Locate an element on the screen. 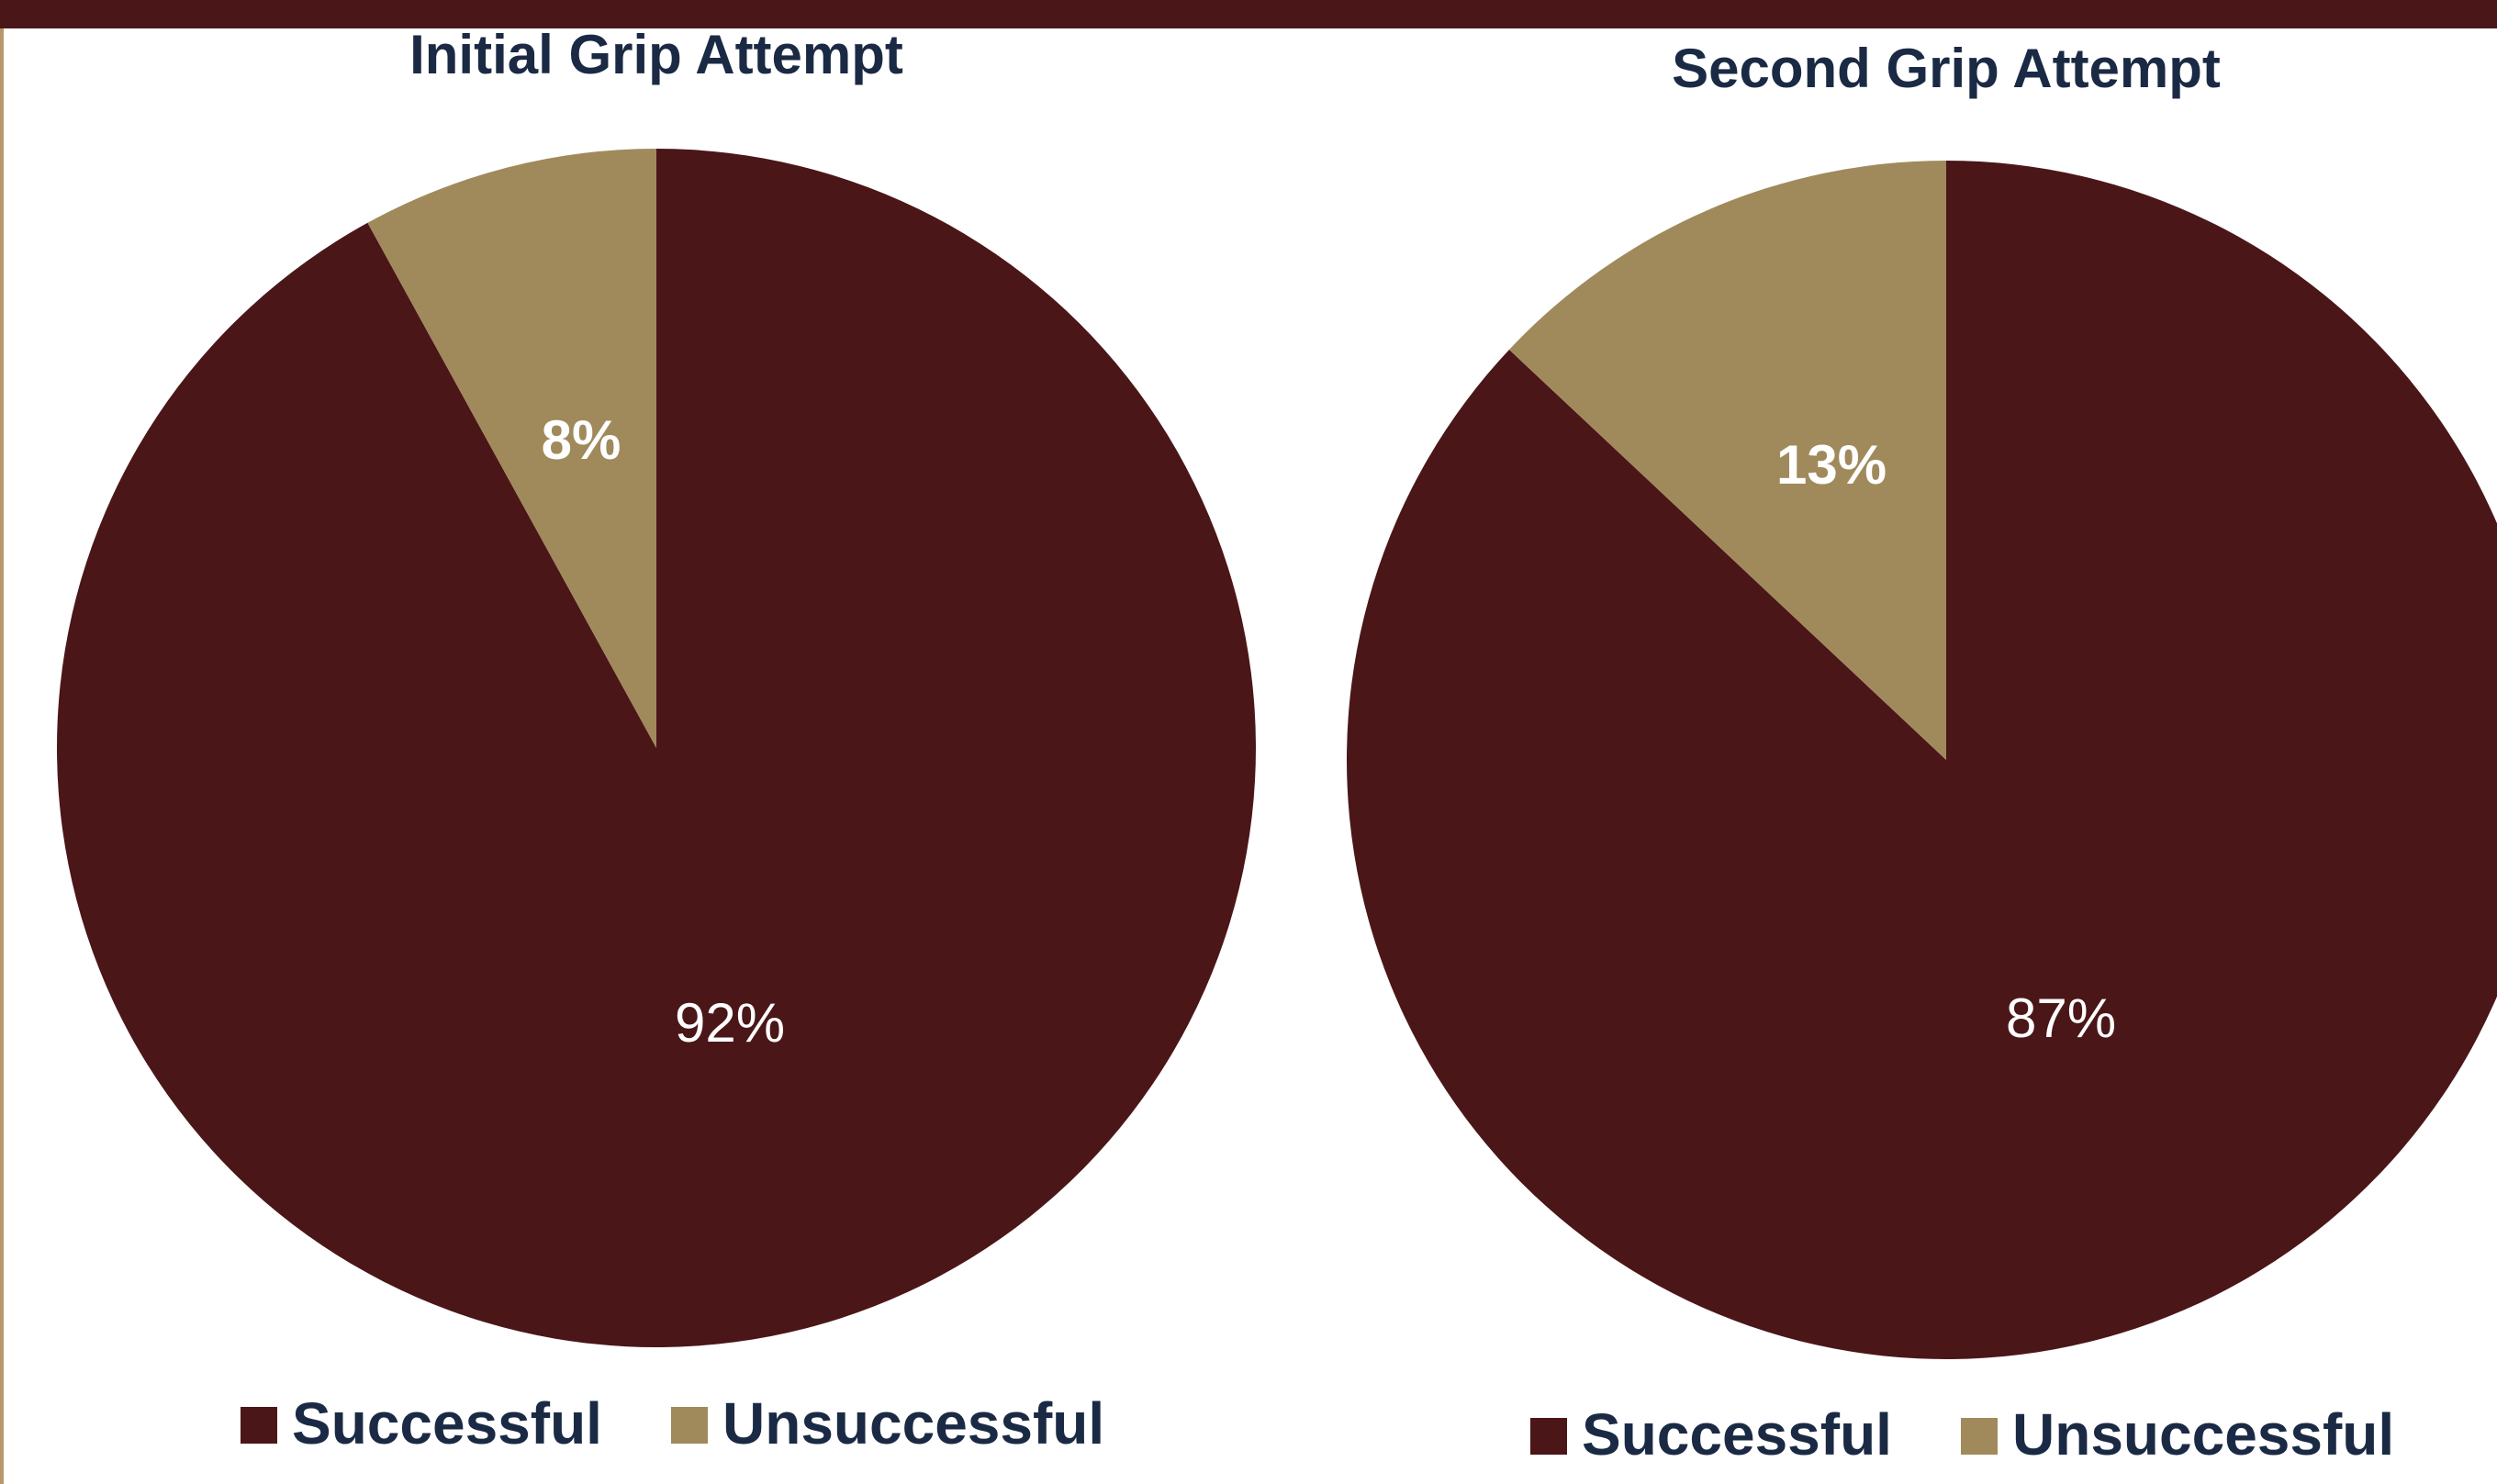  slide-header-bar is located at coordinates (1248, 14).